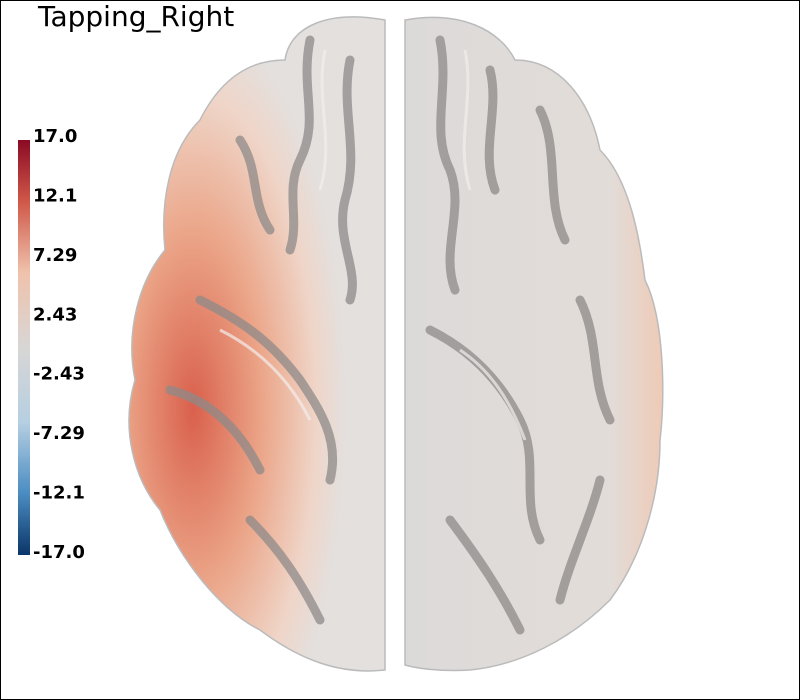 This screenshot has height=700, width=800. Describe the element at coordinates (59, 374) in the screenshot. I see `colorbar-label: -2.43` at that location.